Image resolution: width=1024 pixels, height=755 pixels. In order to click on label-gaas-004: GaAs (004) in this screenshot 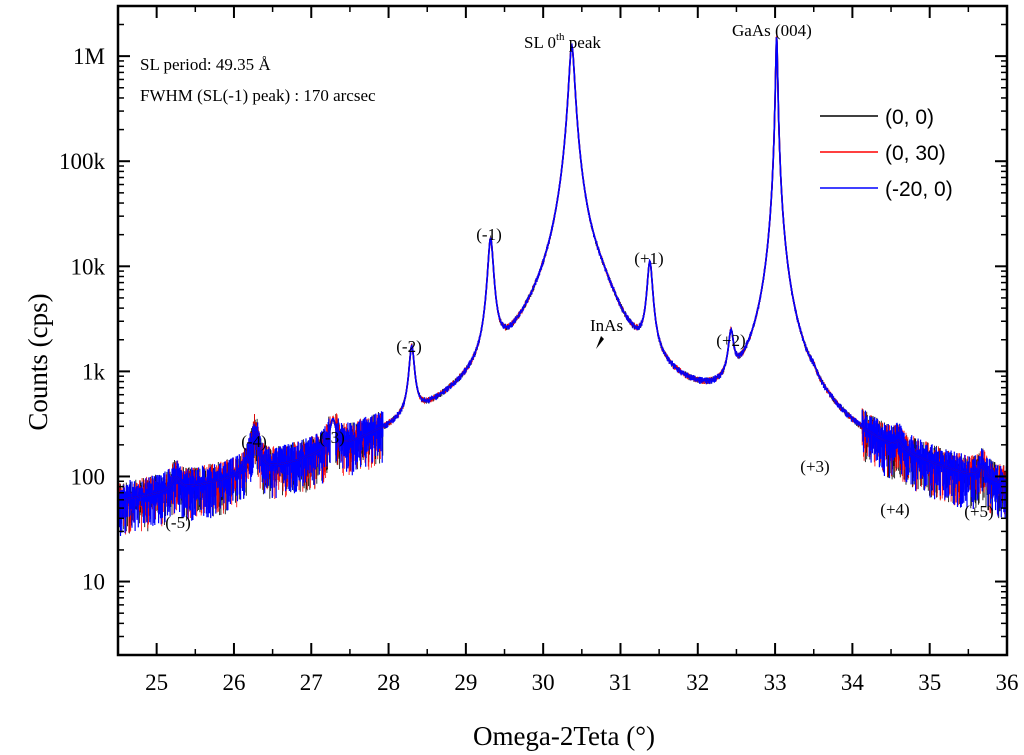, I will do `click(772, 30)`.